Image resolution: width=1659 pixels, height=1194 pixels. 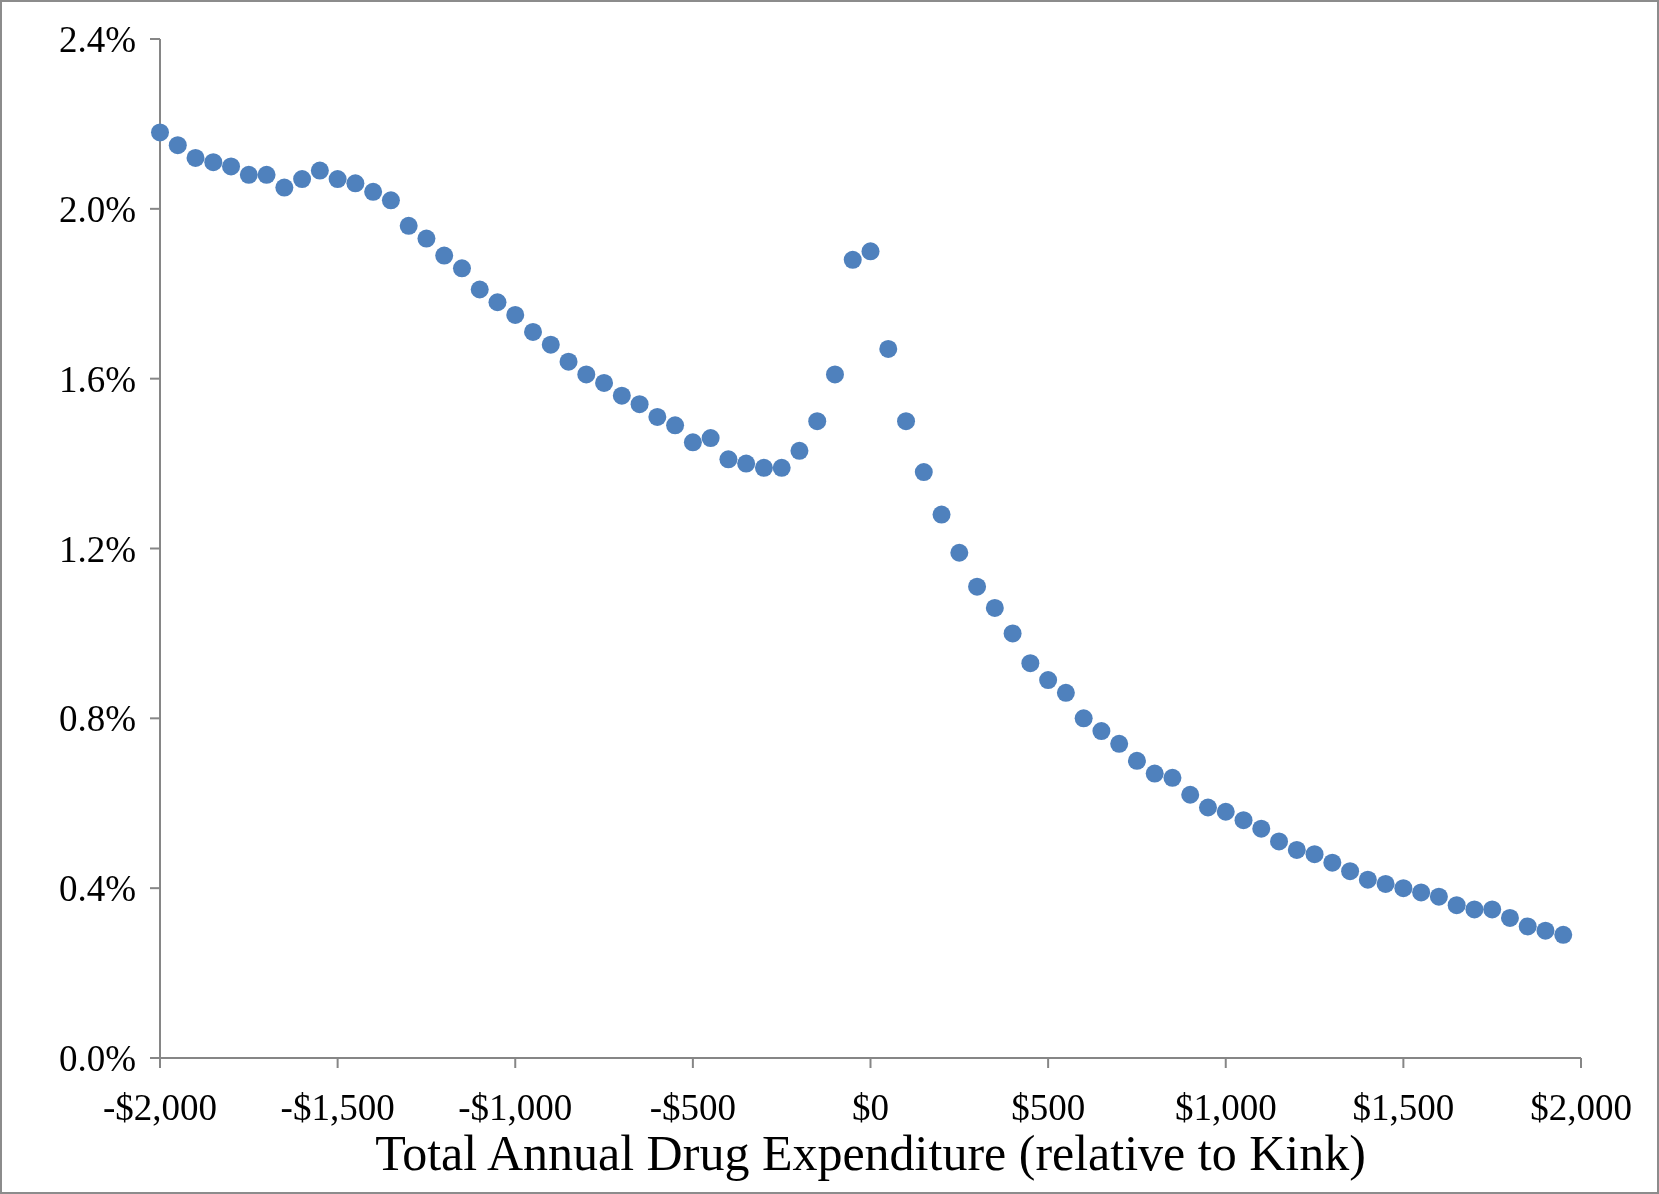 What do you see at coordinates (97, 889) in the screenshot?
I see `y-tick-label: 0.4%` at bounding box center [97, 889].